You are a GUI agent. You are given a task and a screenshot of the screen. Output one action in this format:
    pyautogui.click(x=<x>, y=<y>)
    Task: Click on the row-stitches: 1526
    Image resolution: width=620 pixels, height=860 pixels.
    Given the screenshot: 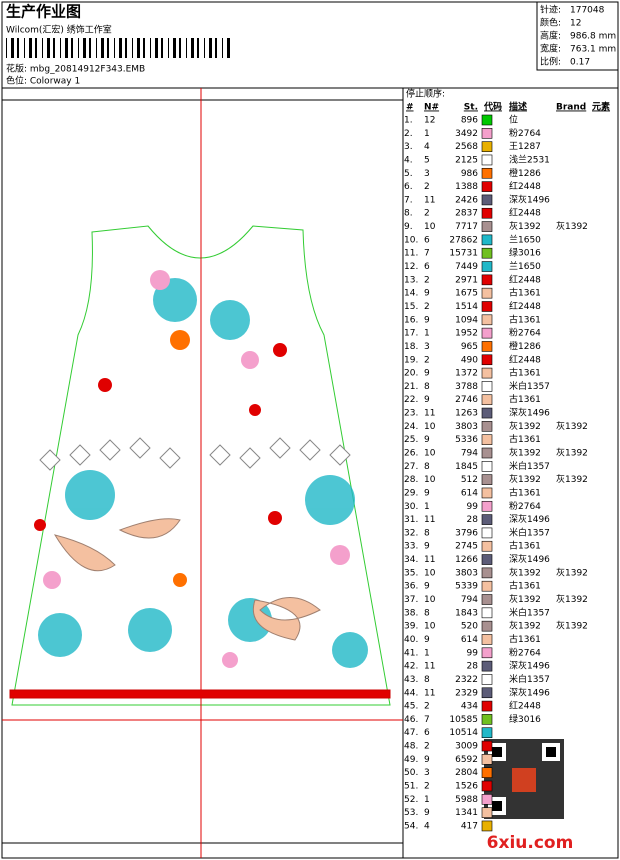 What is the action you would take?
    pyautogui.click(x=466, y=787)
    